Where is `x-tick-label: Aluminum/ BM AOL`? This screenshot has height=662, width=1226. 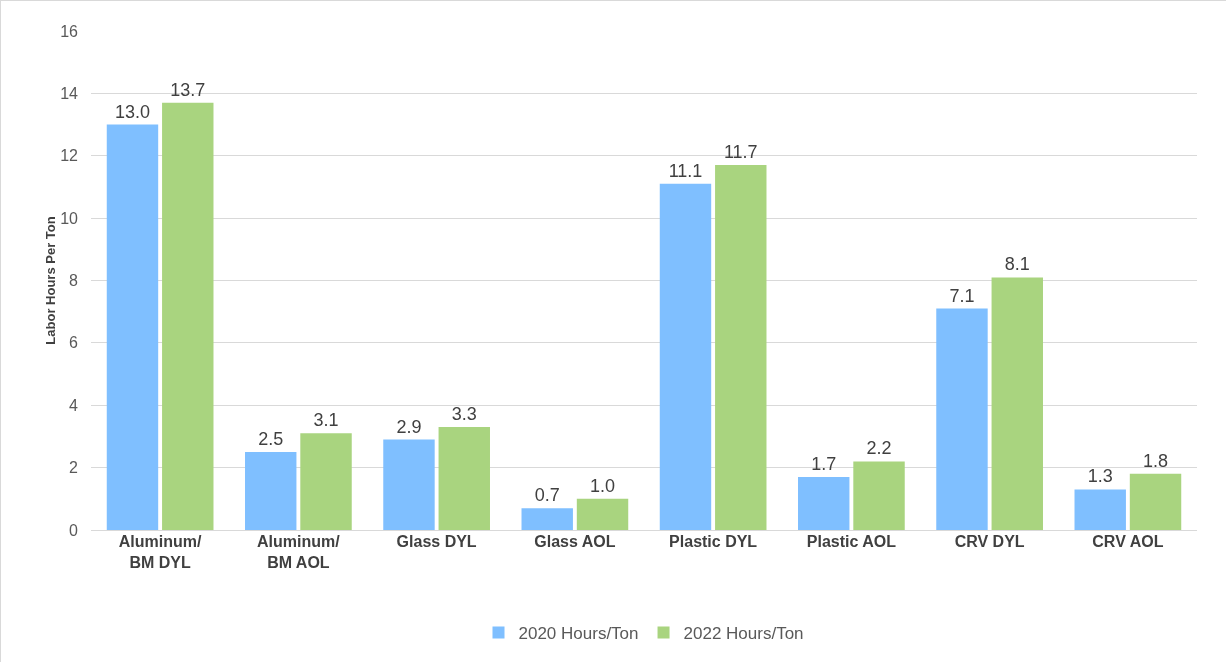
x-tick-label: Aluminum/ BM AOL is located at coordinates (299, 552).